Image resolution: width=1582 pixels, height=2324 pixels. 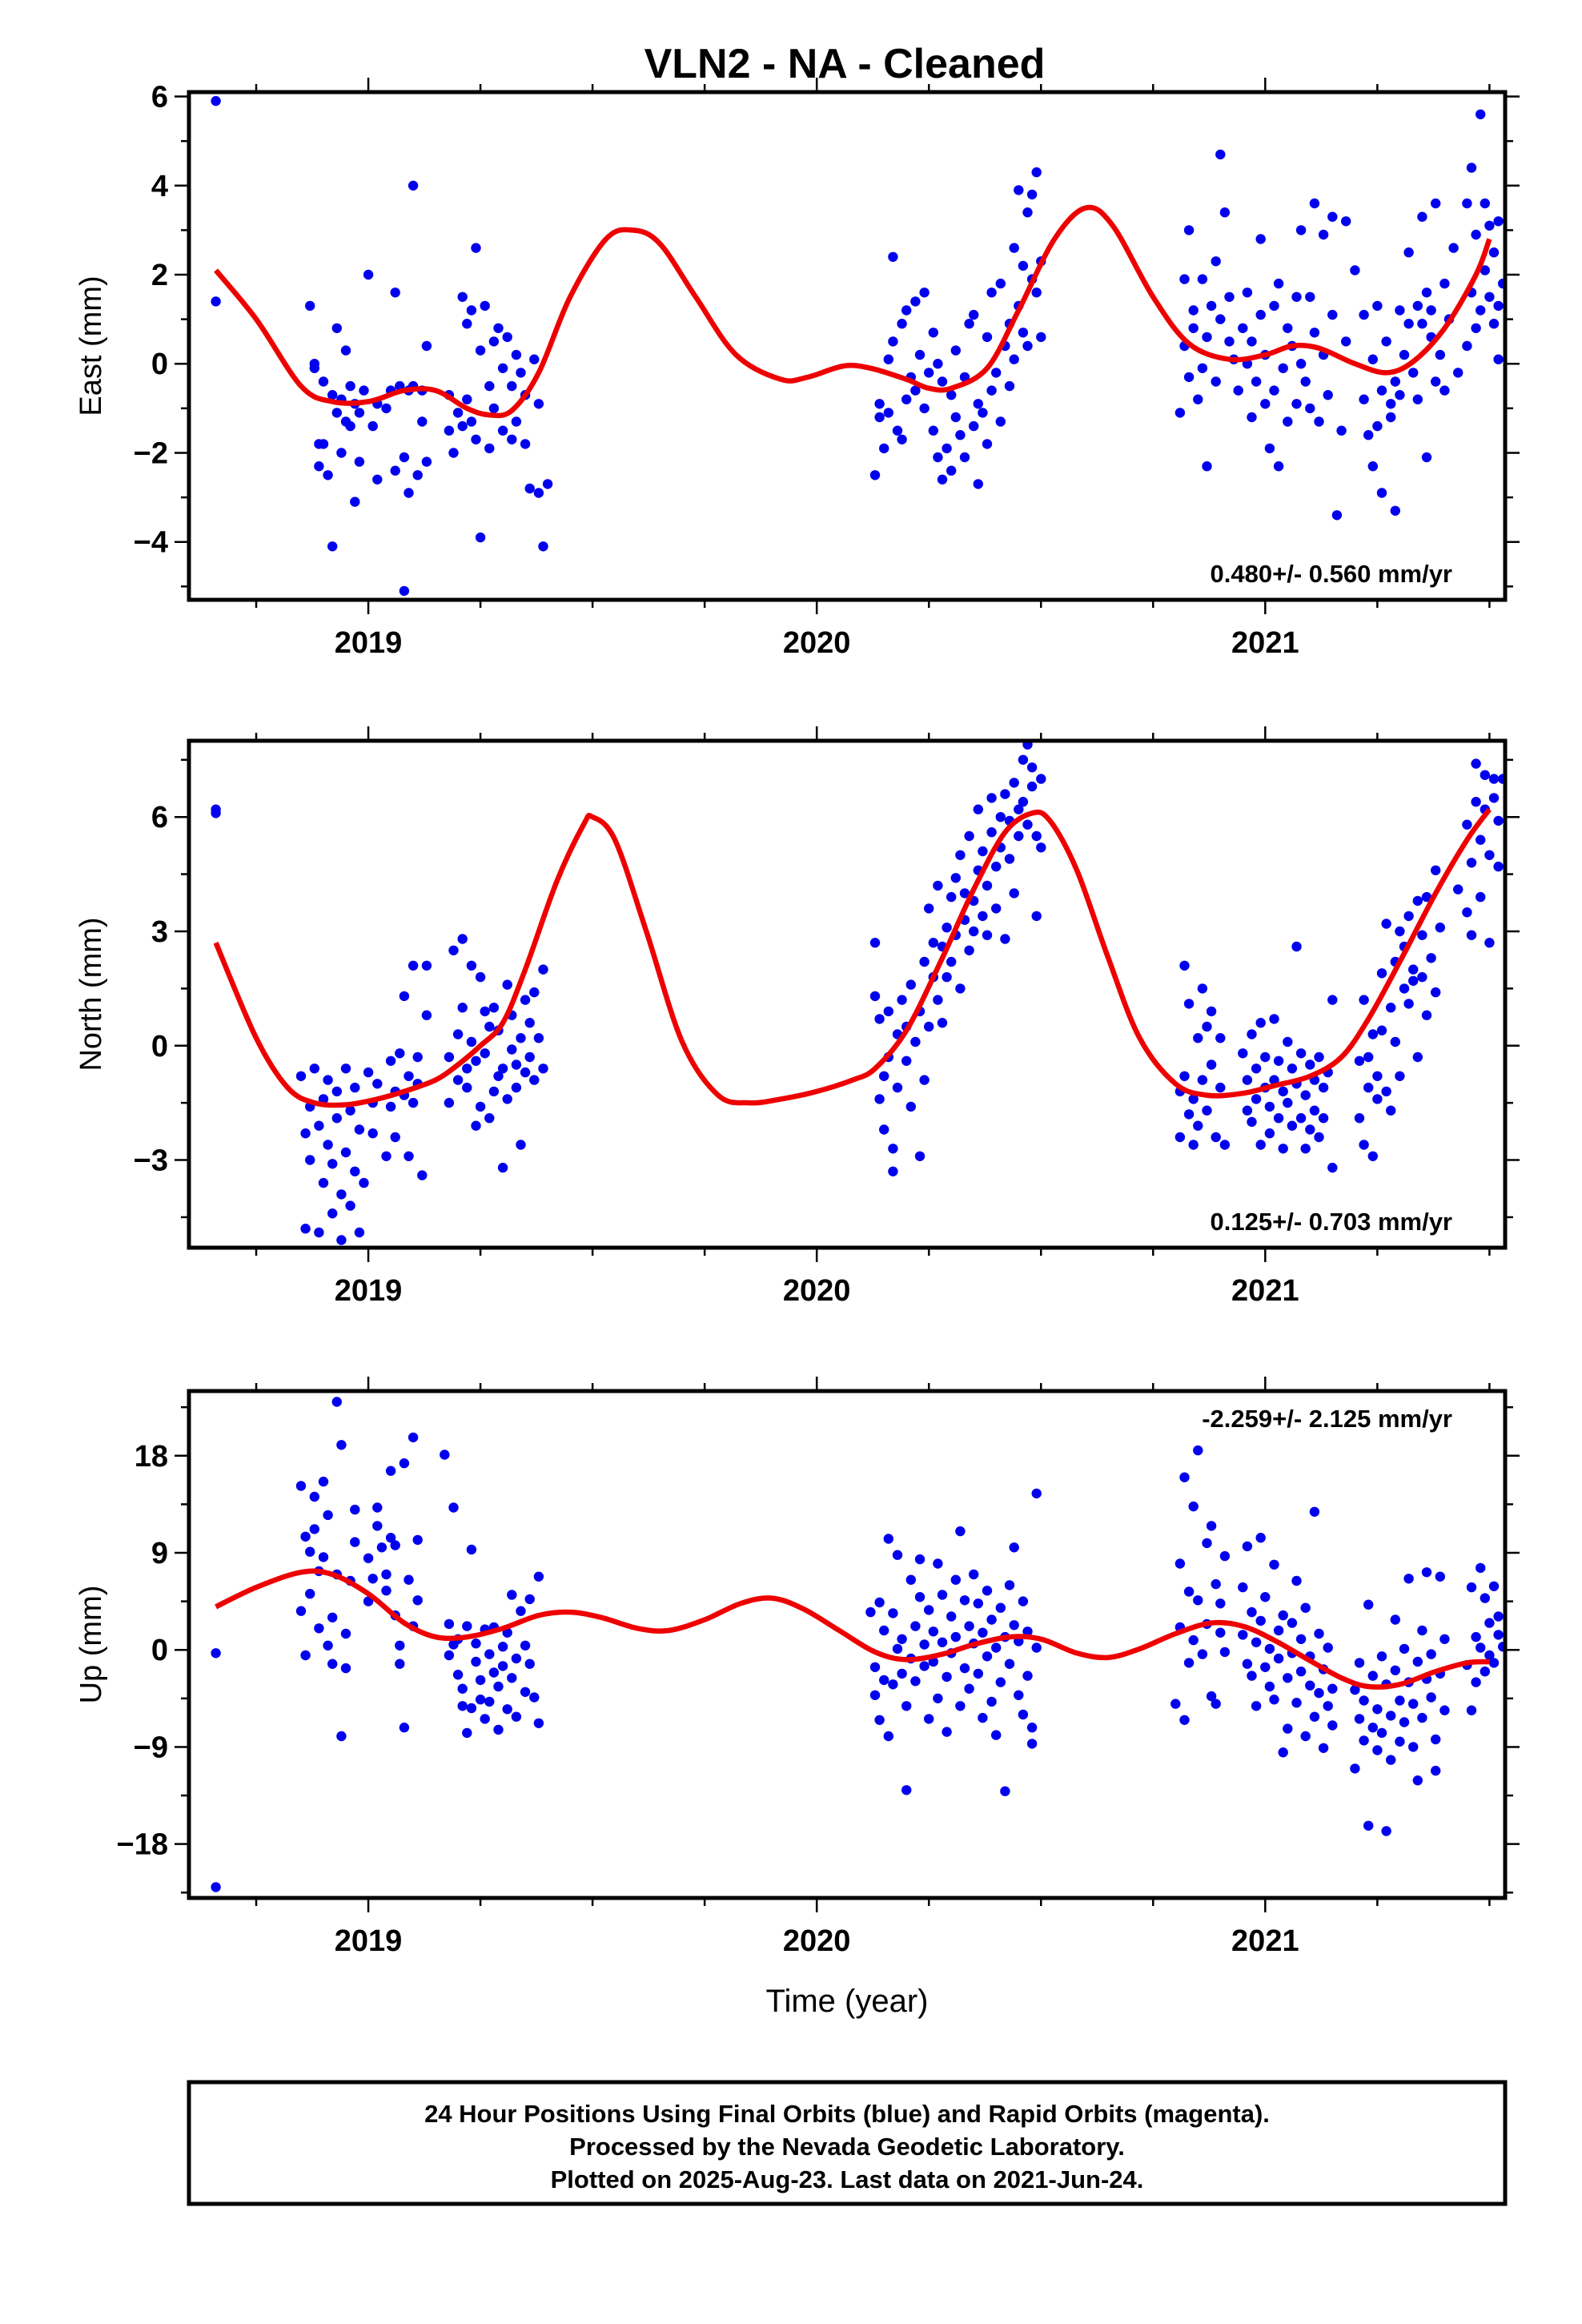 I want to click on y-axis-label: North (mm), so click(x=91, y=994).